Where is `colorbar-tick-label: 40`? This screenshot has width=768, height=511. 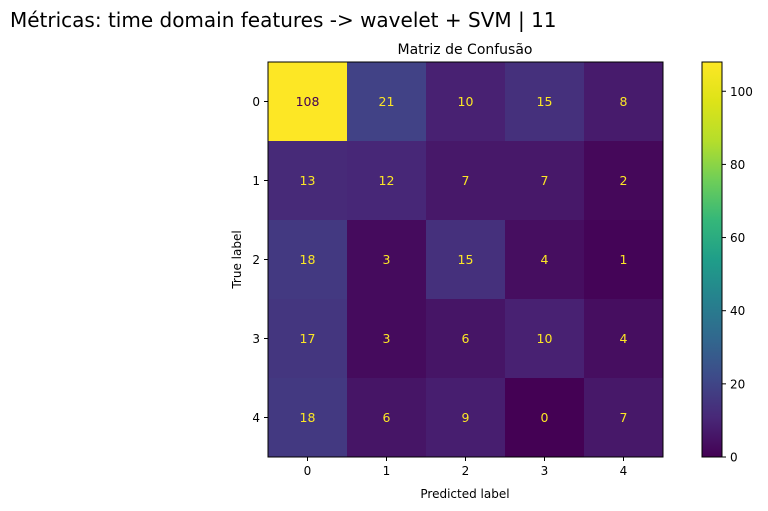
colorbar-tick-label: 40 is located at coordinates (737, 311).